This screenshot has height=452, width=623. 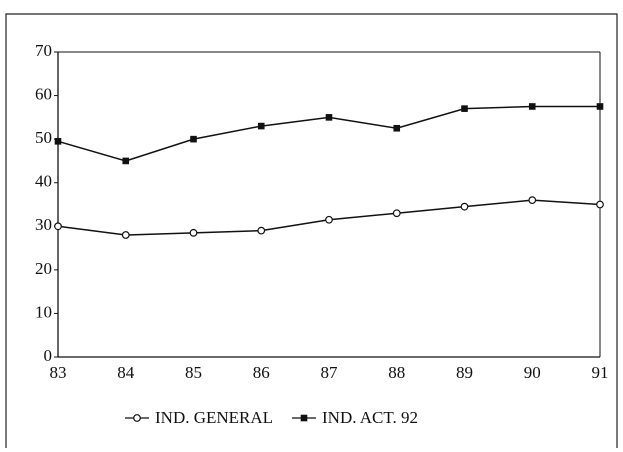 I want to click on x-tick-label: 86, so click(x=261, y=372).